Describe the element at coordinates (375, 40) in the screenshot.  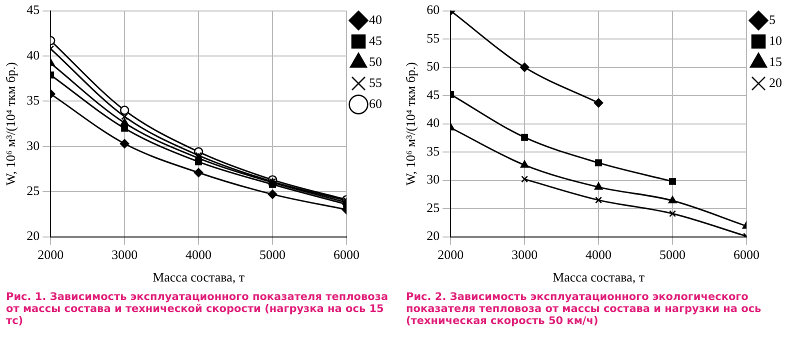
I see `legend-label: 45` at that location.